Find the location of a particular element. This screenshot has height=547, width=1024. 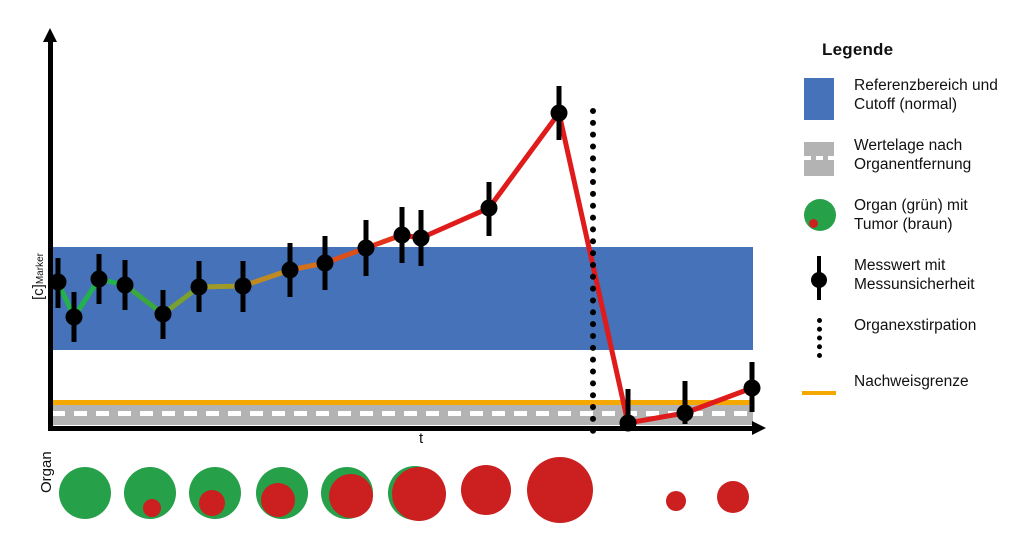

legend-item-organ-tumor: Organ (grün) mit Tumor (braun) is located at coordinates (912, 219).